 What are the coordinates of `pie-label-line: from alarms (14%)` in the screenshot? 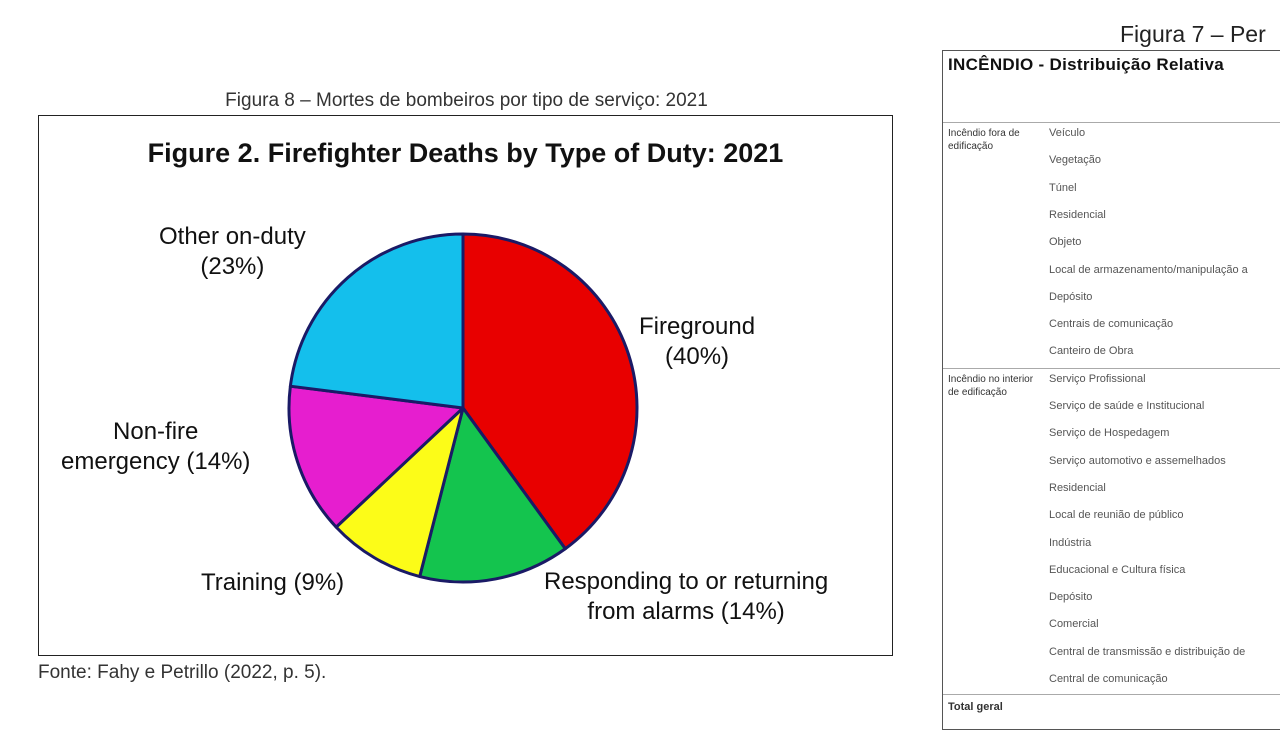 It's located at (686, 611).